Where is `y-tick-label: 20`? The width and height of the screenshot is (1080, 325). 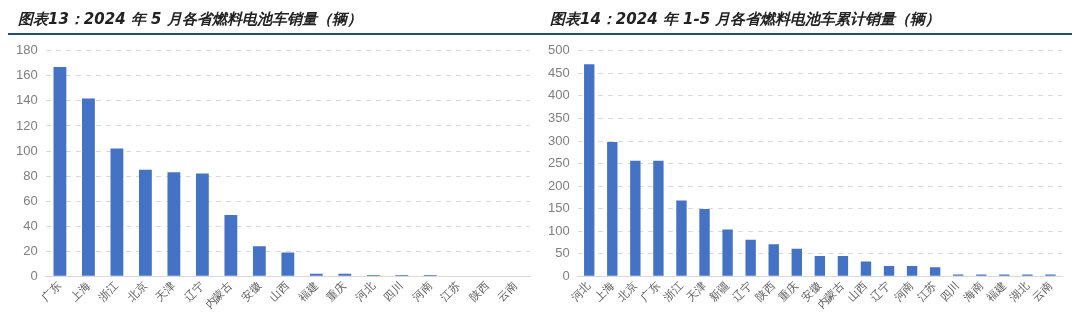 y-tick-label: 20 is located at coordinates (30, 250).